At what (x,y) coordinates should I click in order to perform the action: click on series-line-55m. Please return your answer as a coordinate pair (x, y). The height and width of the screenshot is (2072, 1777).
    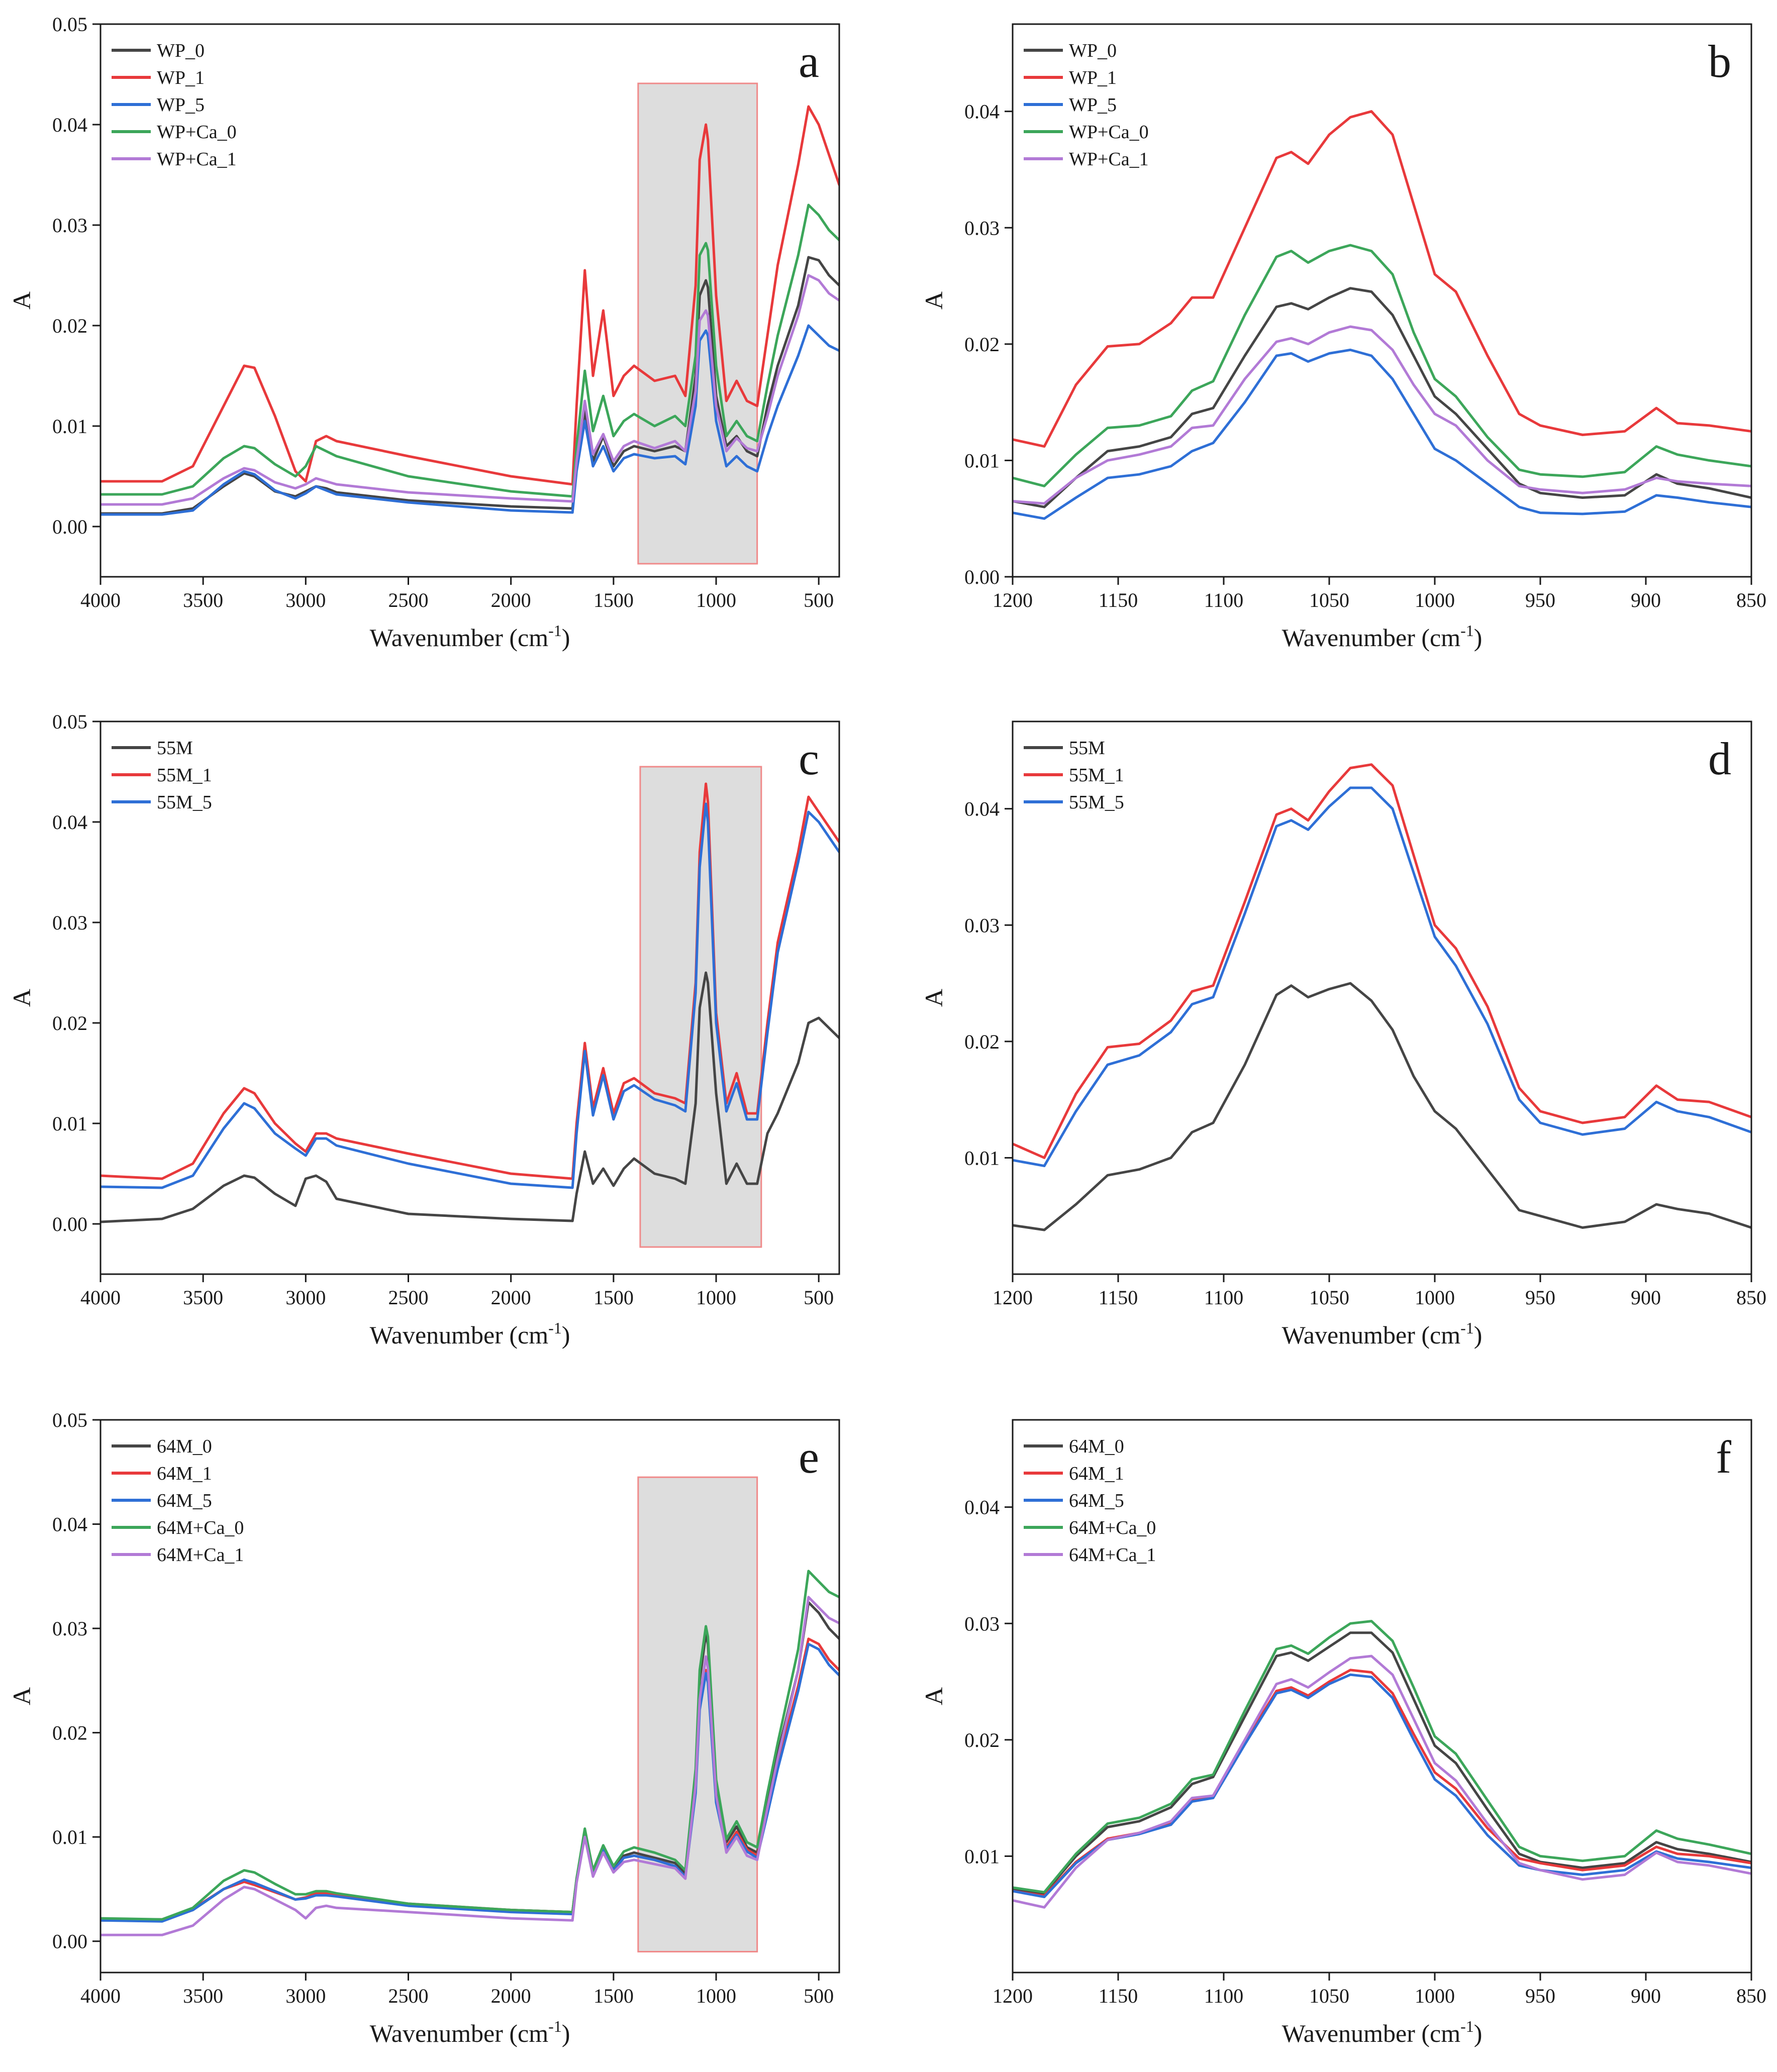
    Looking at the image, I should click on (1382, 1106).